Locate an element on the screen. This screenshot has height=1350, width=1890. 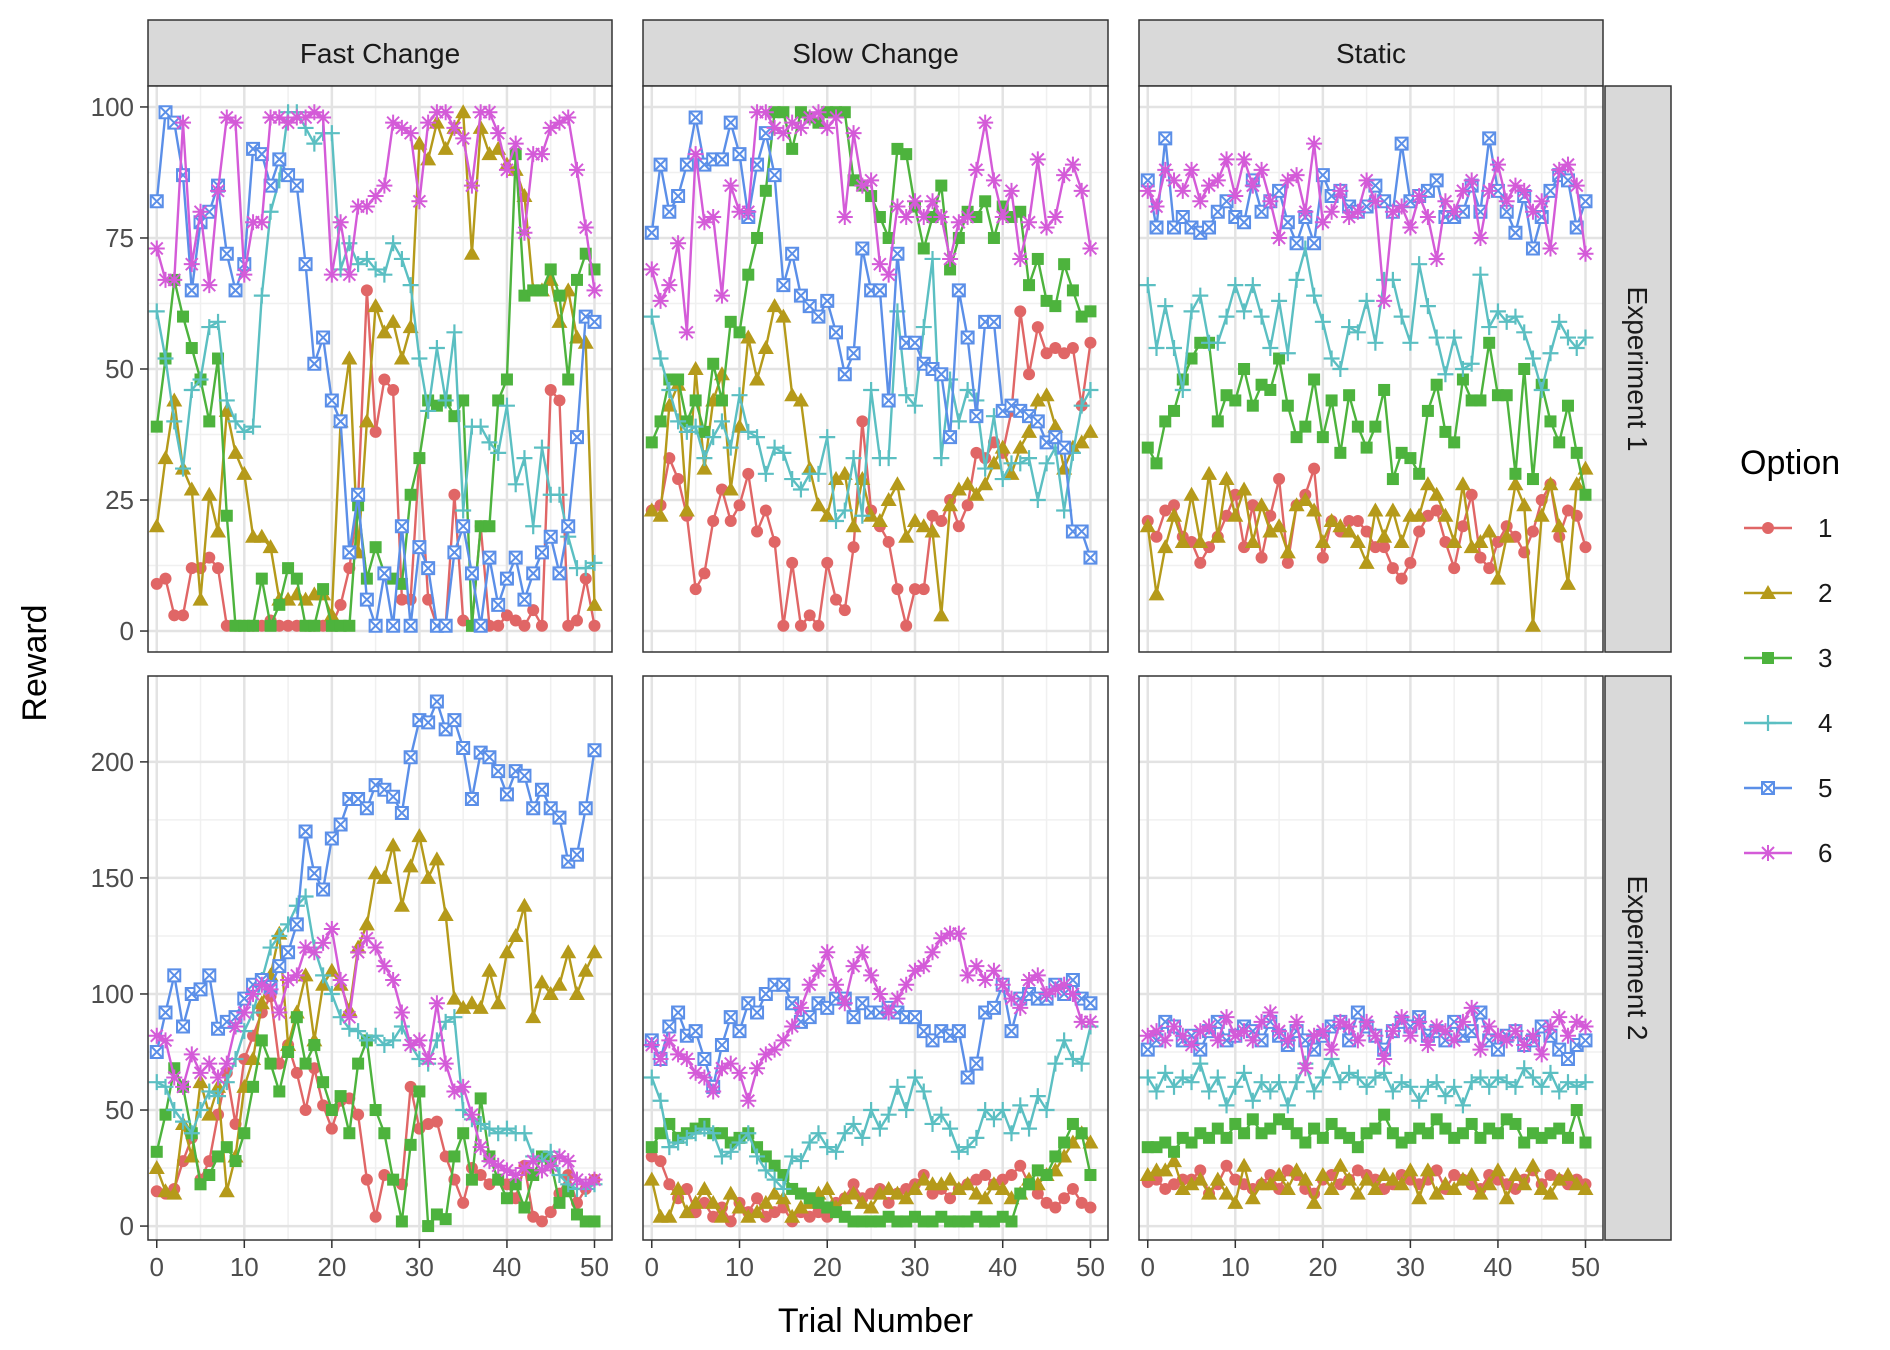
y-tick-label: 75 is located at coordinates (119, 238).